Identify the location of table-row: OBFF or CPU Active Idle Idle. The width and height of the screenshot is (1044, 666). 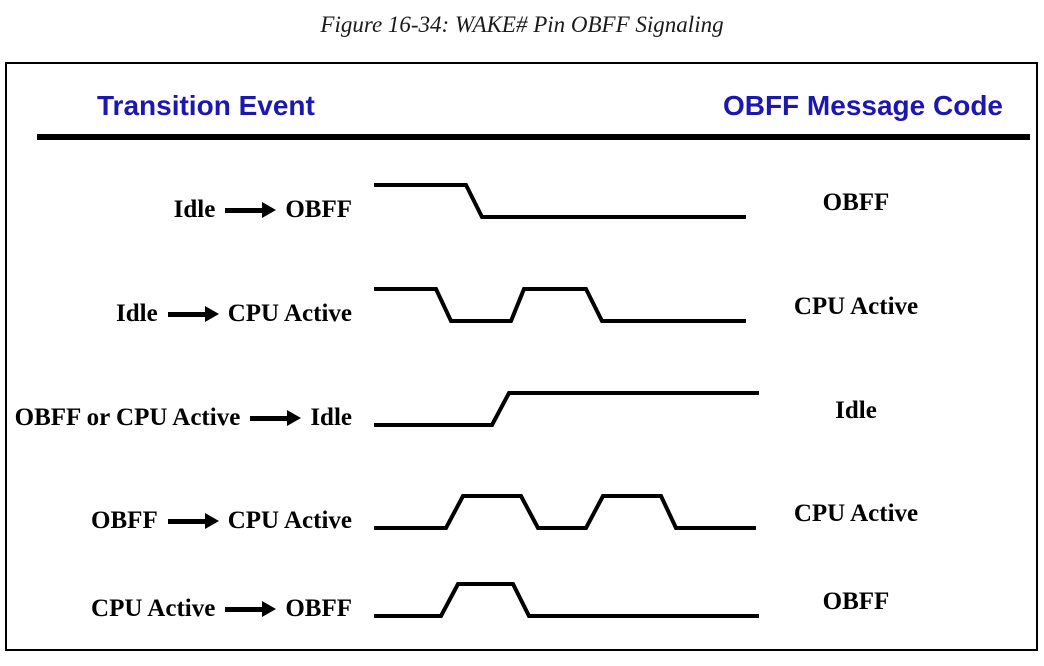
(521, 409).